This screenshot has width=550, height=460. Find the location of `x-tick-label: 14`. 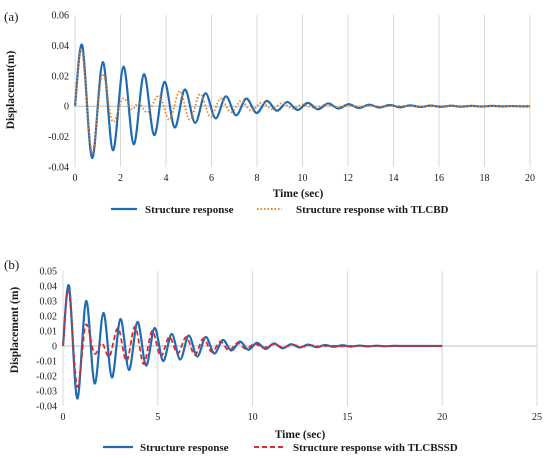

x-tick-label: 14 is located at coordinates (394, 178).